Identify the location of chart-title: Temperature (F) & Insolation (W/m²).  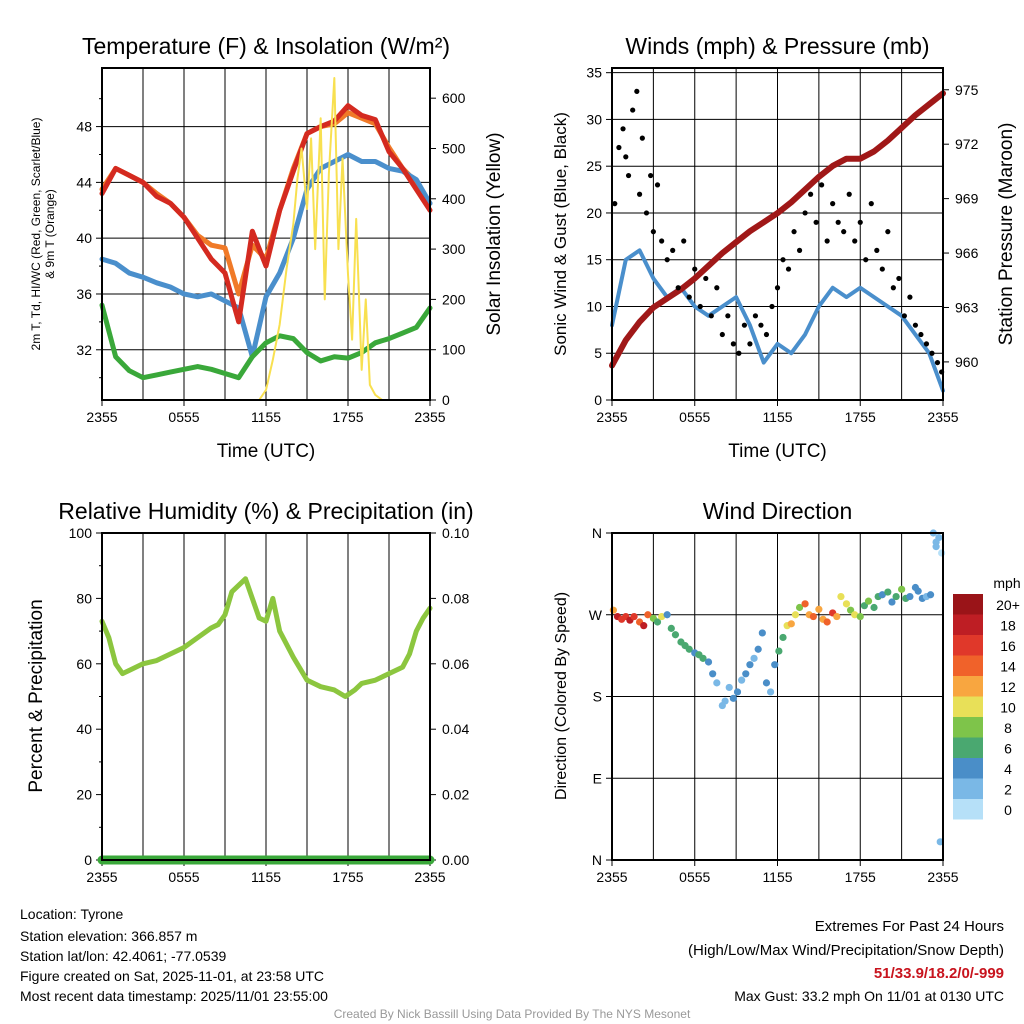
(266, 46).